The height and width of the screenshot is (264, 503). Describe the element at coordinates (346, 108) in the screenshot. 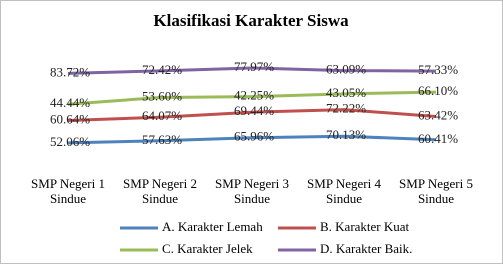

I see `data-label: 72.22%` at that location.